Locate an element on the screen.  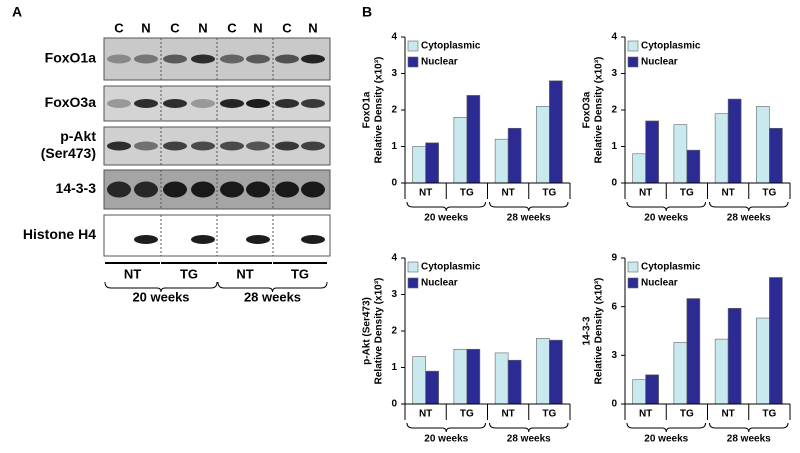
legend-label: Cytoplasmic is located at coordinates (671, 46).